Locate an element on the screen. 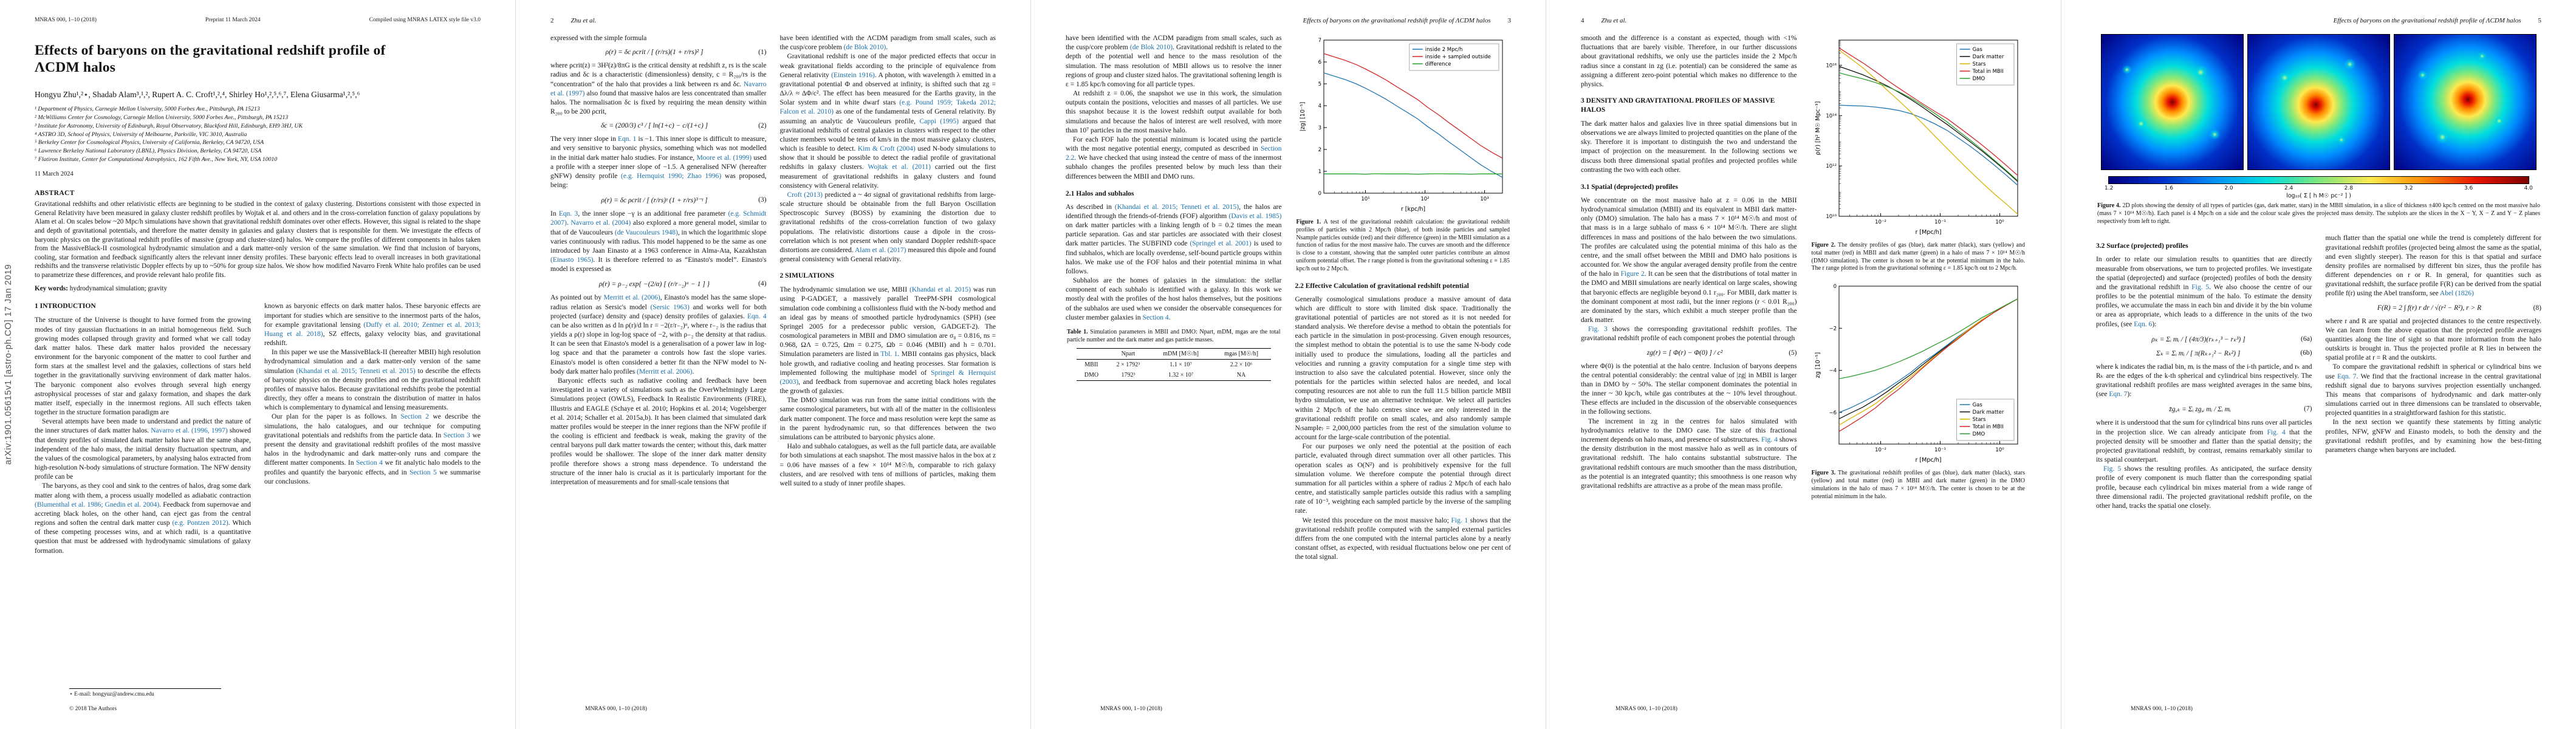 The width and height of the screenshot is (2576, 729). internal-ref-link: Section 5 is located at coordinates (423, 472).